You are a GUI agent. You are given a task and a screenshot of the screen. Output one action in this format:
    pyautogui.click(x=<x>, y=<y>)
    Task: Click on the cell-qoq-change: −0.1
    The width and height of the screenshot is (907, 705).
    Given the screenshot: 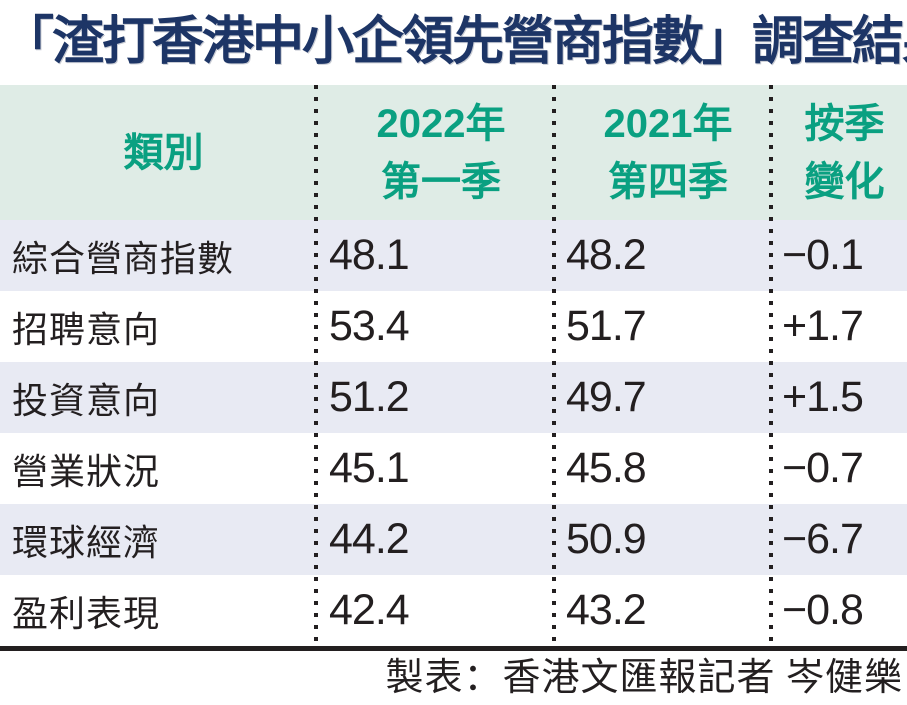 What is the action you would take?
    pyautogui.click(x=823, y=255)
    